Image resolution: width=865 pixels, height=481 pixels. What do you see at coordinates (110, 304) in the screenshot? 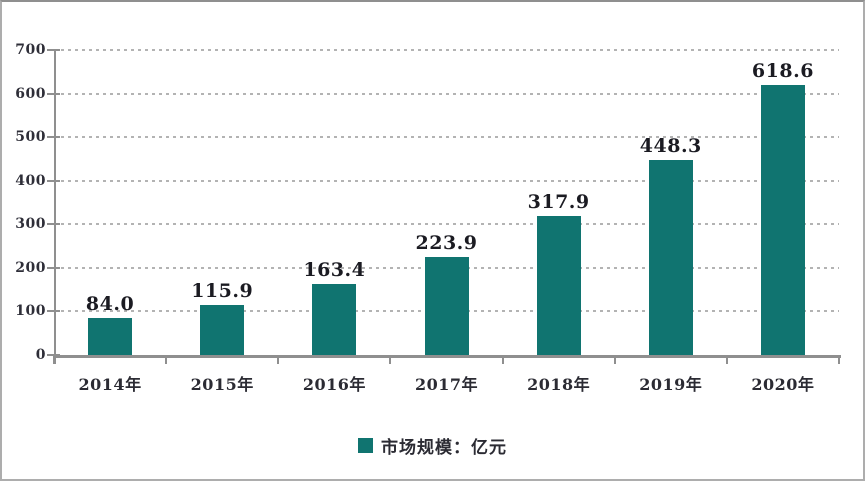
I see `bar-value-label: 84.0` at bounding box center [110, 304].